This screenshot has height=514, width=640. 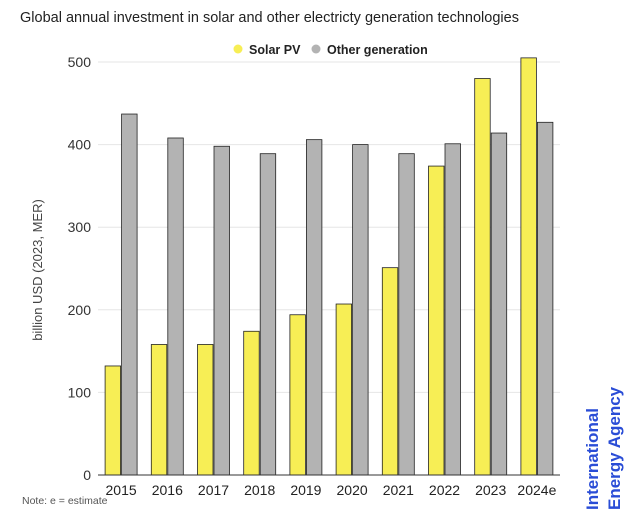 What do you see at coordinates (121, 490) in the screenshot?
I see `x-tick-label: 2015` at bounding box center [121, 490].